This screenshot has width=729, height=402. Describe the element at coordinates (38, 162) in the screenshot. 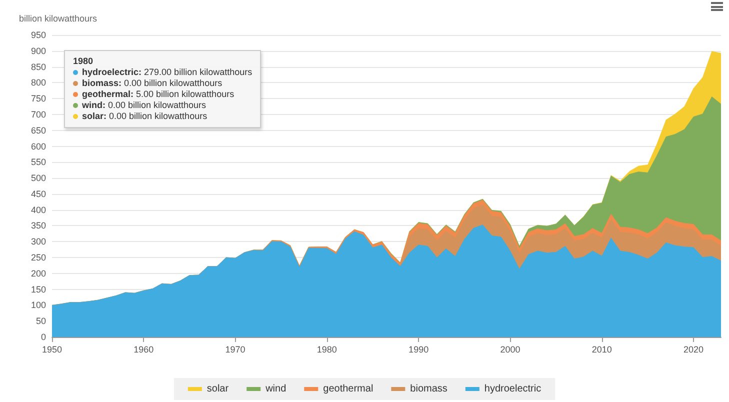

I see `y-tick-label: 550` at that location.